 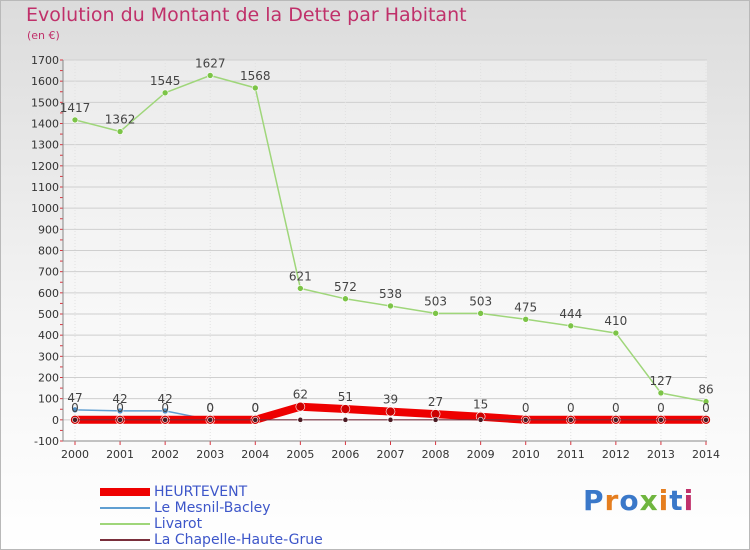 I want to click on logo-letter: P, so click(x=594, y=500).